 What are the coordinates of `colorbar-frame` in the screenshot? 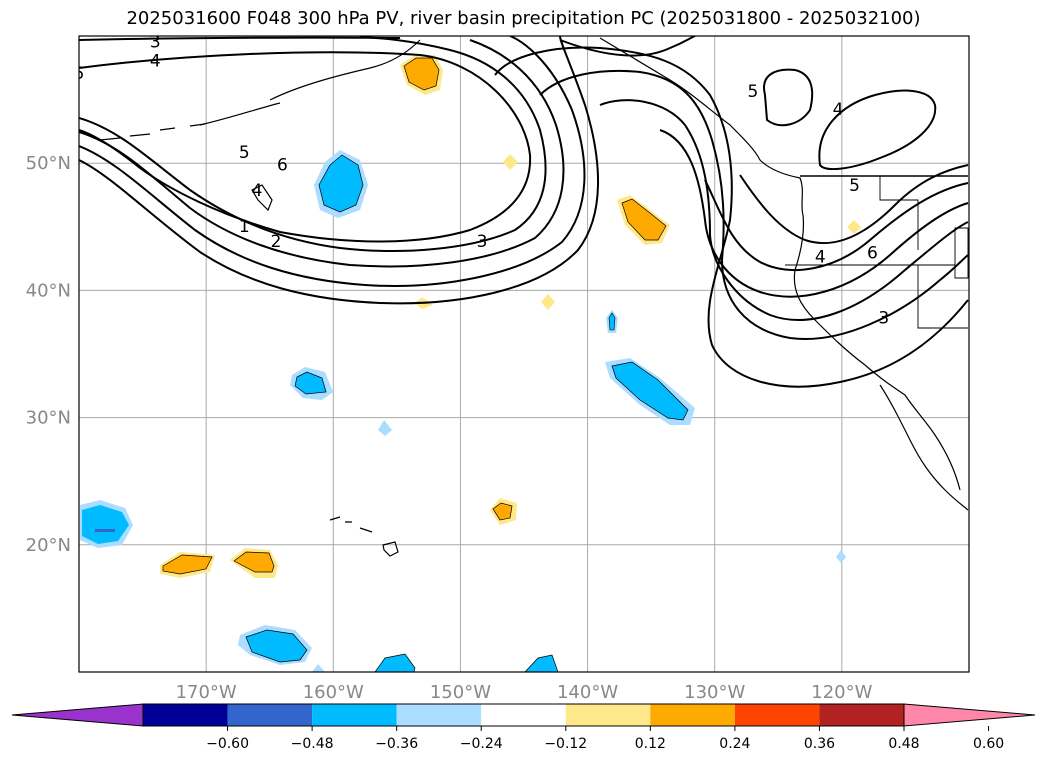 It's located at (523, 715).